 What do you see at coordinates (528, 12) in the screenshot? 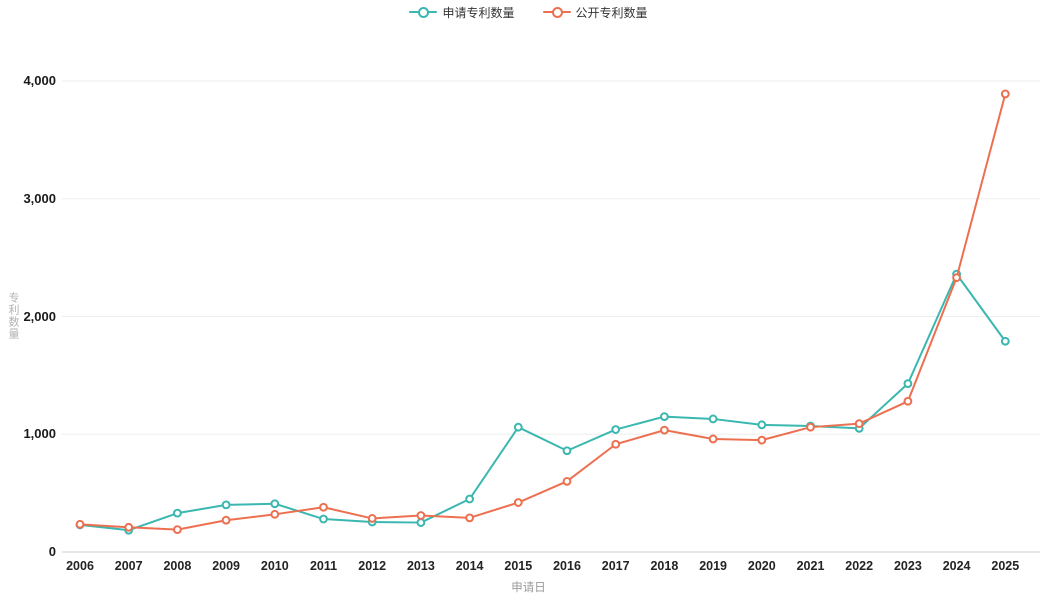
I see `chart-legend: 申请专利数量 公开专利数量` at bounding box center [528, 12].